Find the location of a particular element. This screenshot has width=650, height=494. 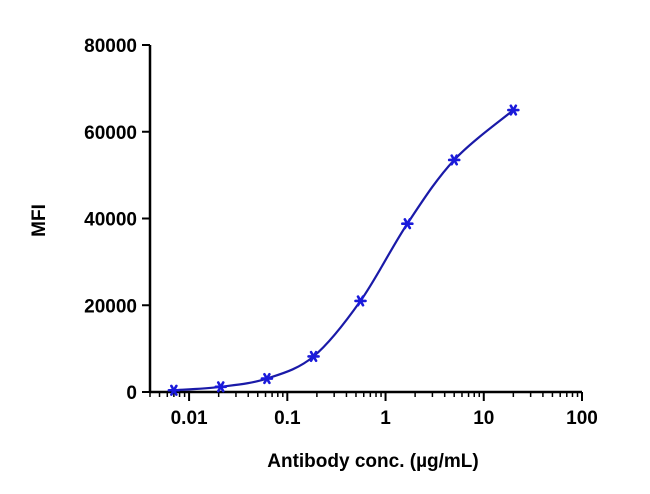

x-tick-label: 1 is located at coordinates (385, 418).